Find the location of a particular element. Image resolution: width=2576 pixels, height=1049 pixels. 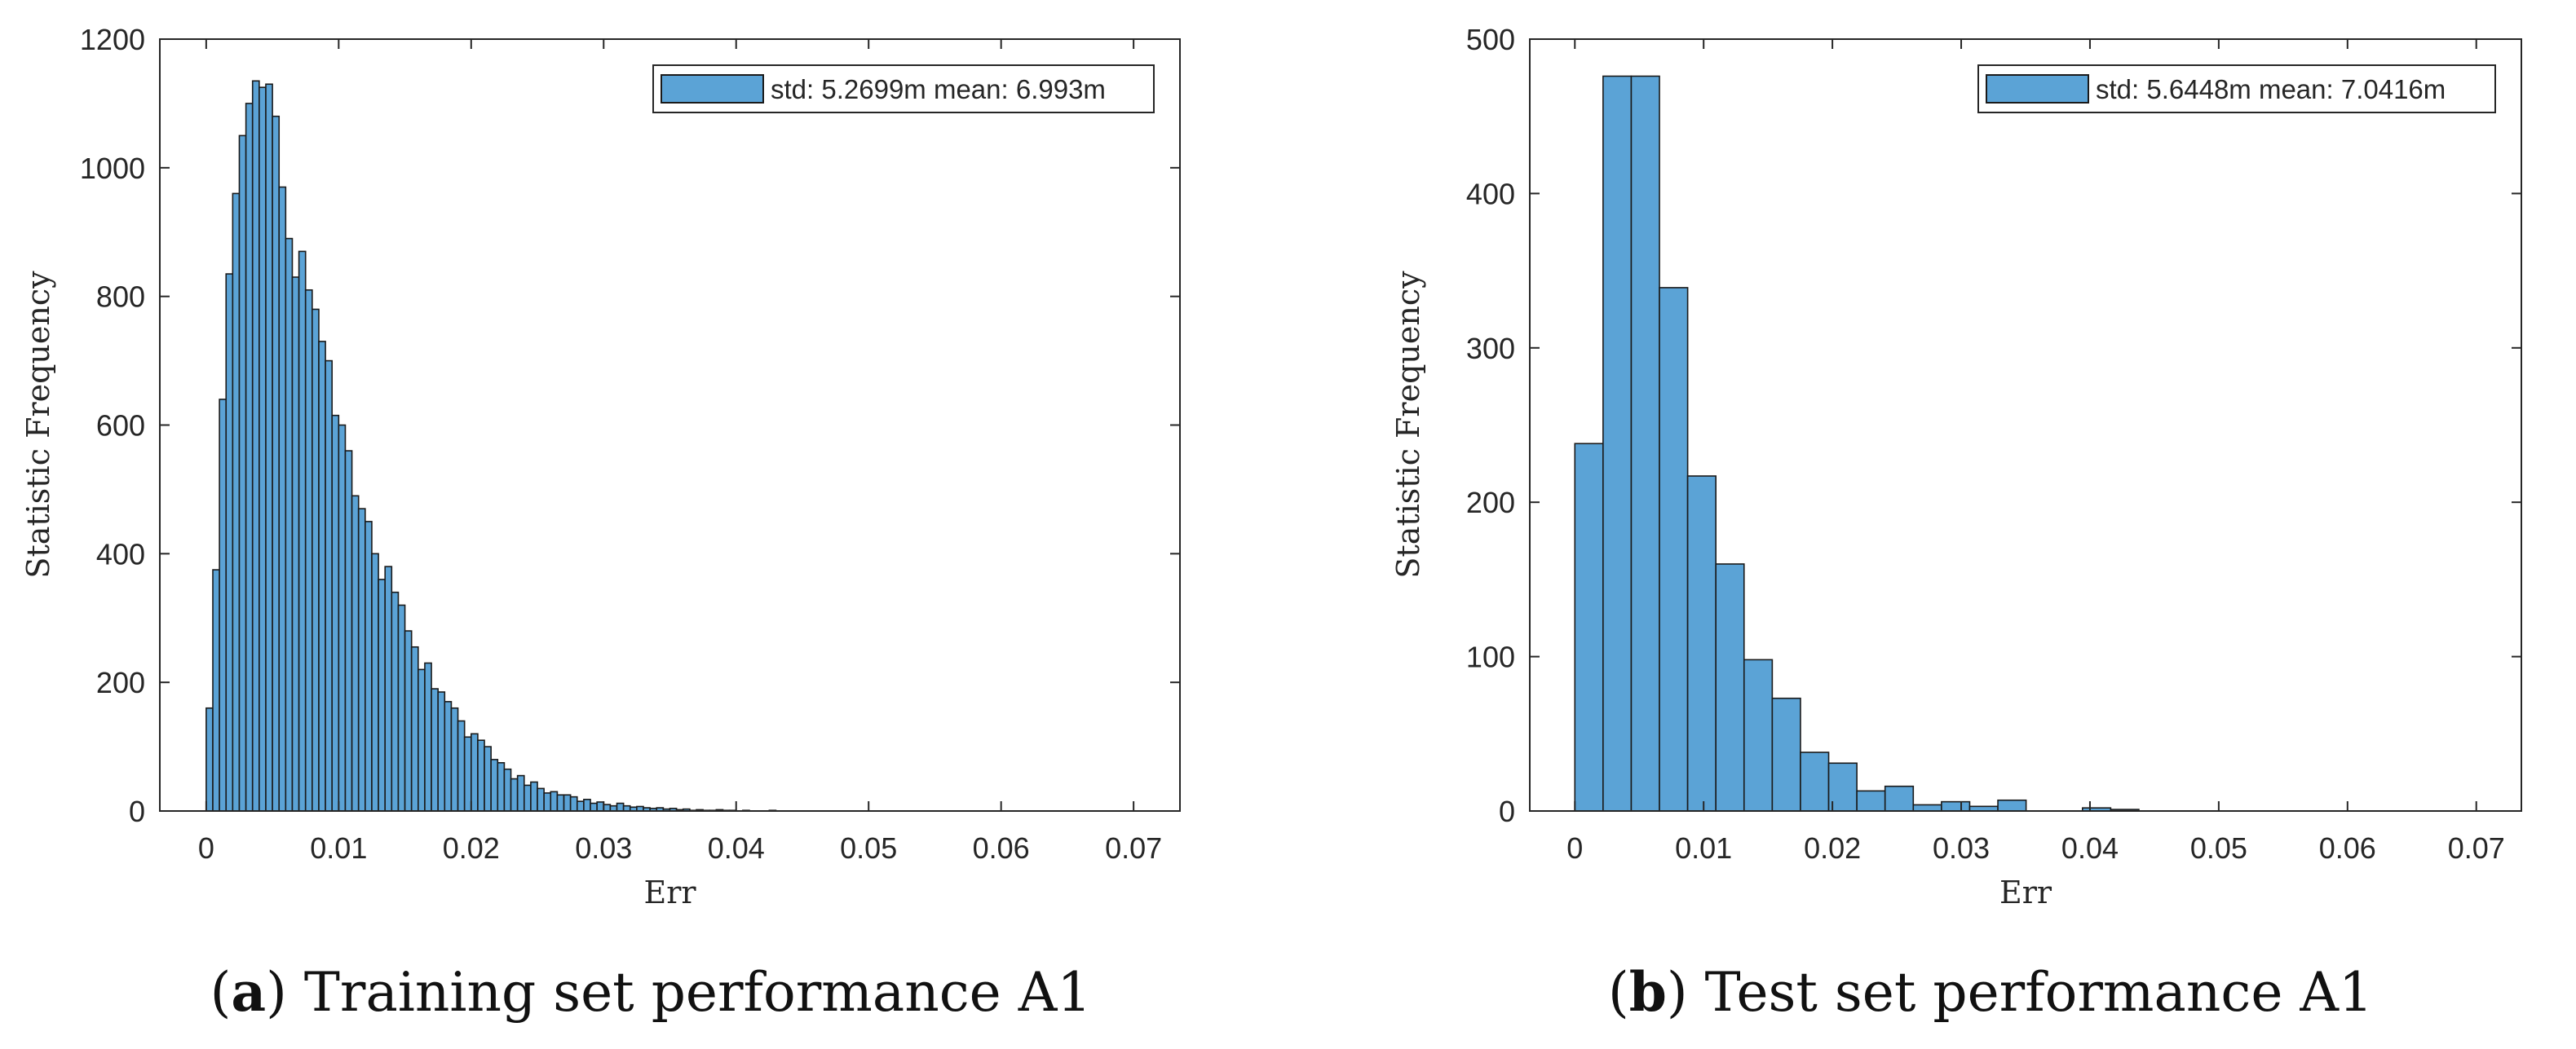

x-tick-label: 0.02 is located at coordinates (1832, 848).